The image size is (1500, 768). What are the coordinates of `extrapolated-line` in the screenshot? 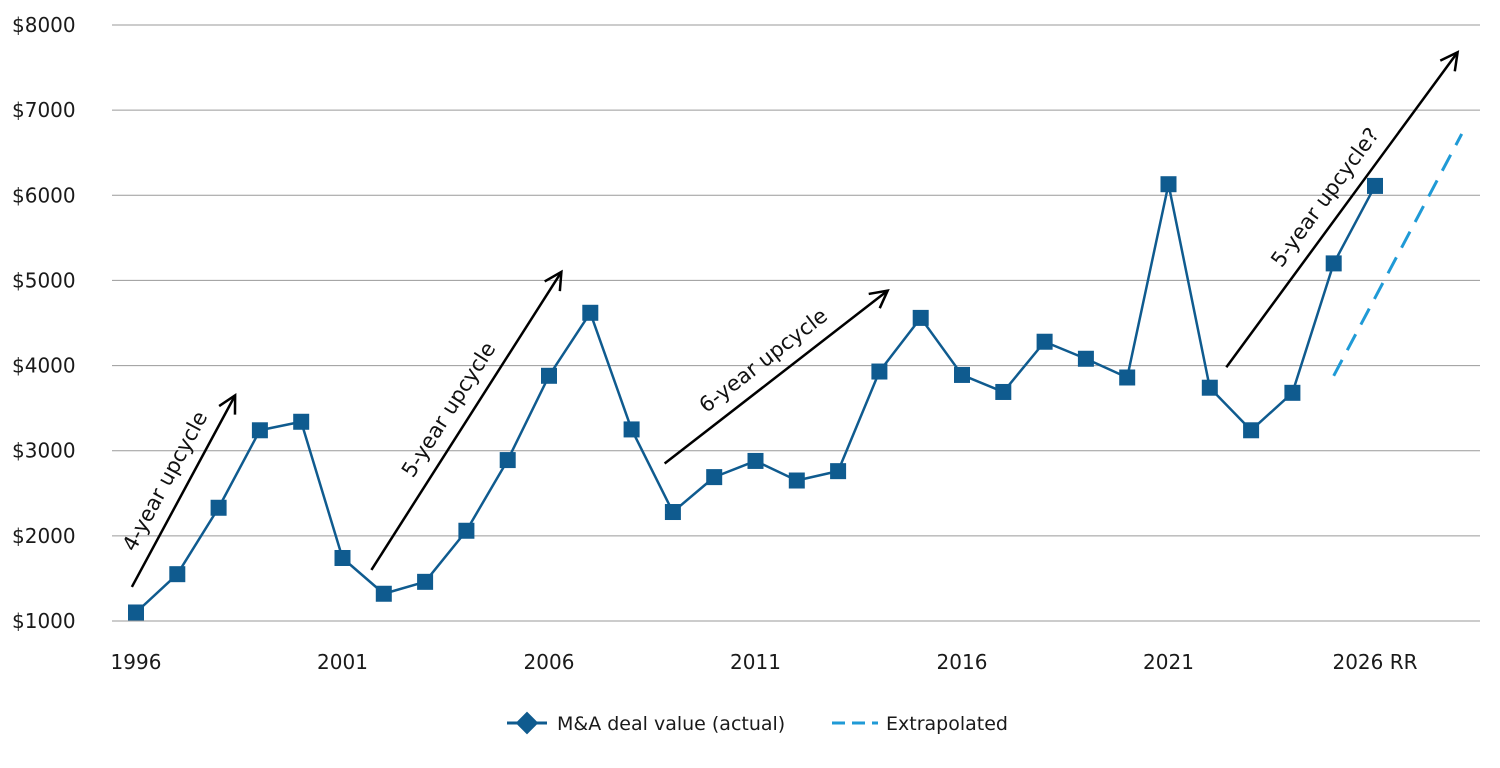 It's located at (1398, 255).